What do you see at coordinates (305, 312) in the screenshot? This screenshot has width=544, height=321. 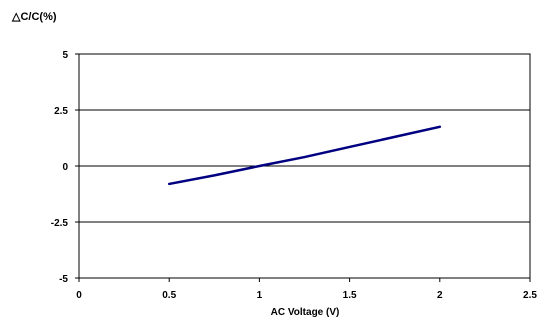 I see `x-axis-label: AC Voltage (V)` at bounding box center [305, 312].